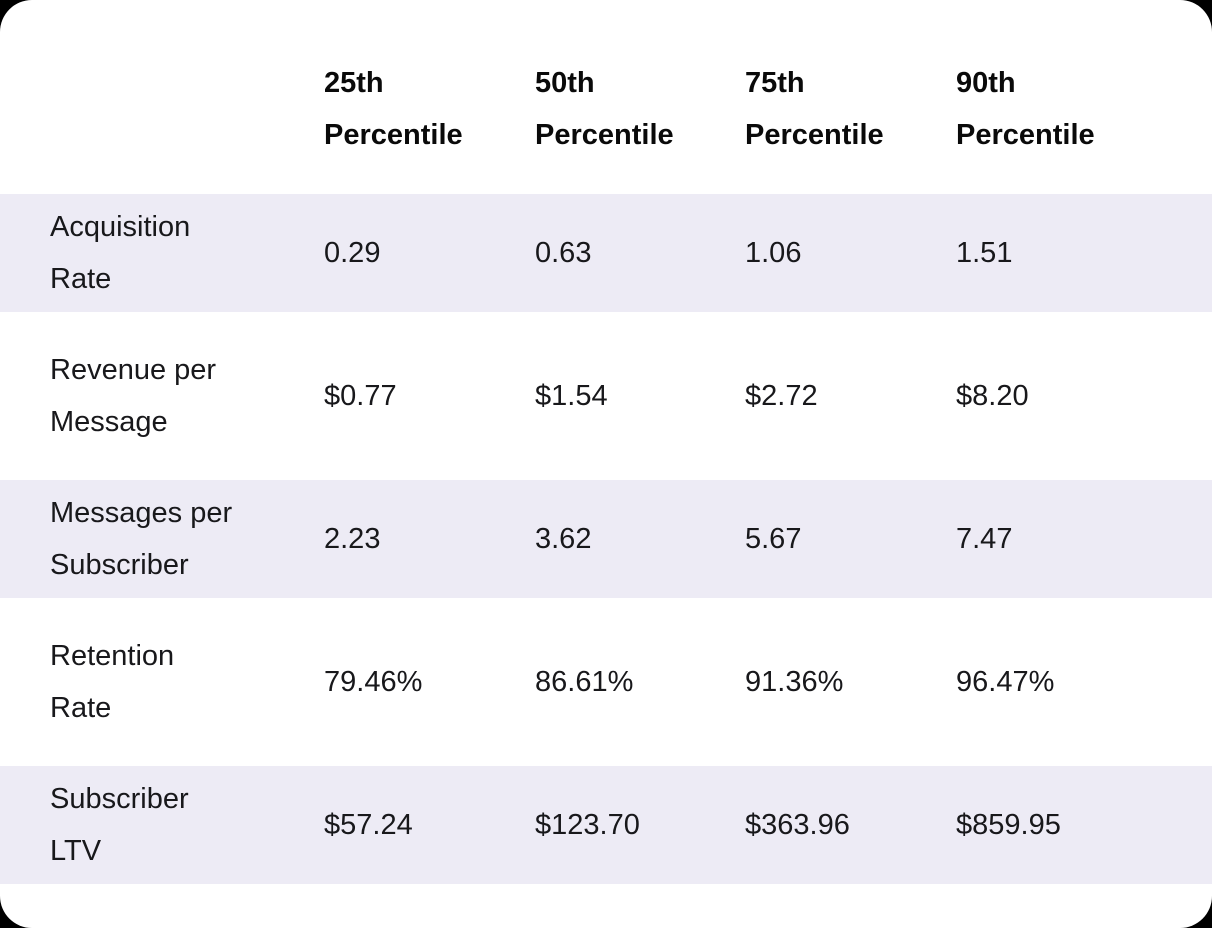 The image size is (1212, 928). I want to click on column-header-label: 75th Percentile, so click(814, 109).